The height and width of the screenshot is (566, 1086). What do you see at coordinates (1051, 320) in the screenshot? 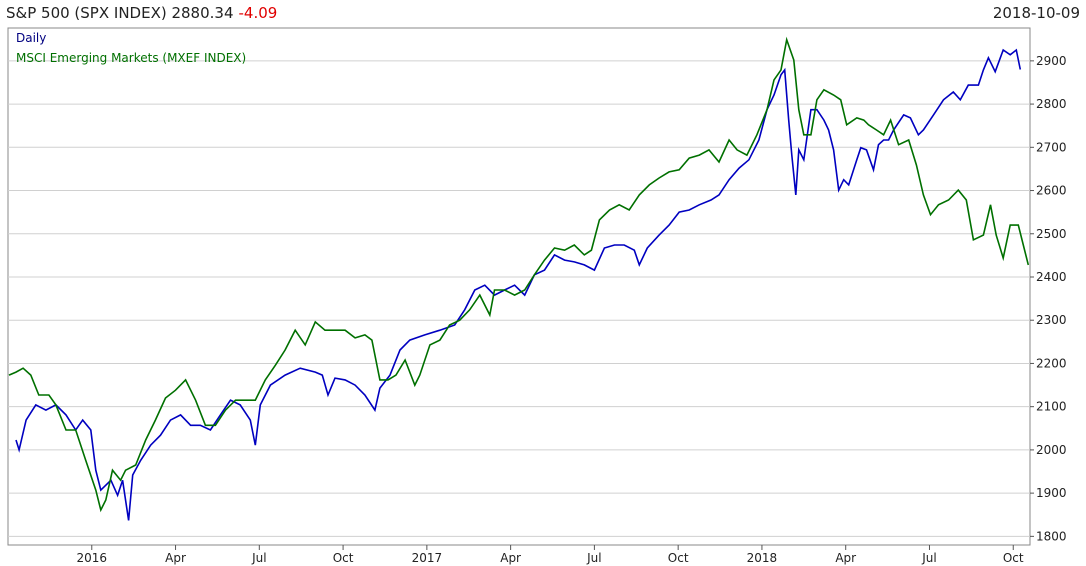
I see `y-tick-label: 2300` at bounding box center [1051, 320].